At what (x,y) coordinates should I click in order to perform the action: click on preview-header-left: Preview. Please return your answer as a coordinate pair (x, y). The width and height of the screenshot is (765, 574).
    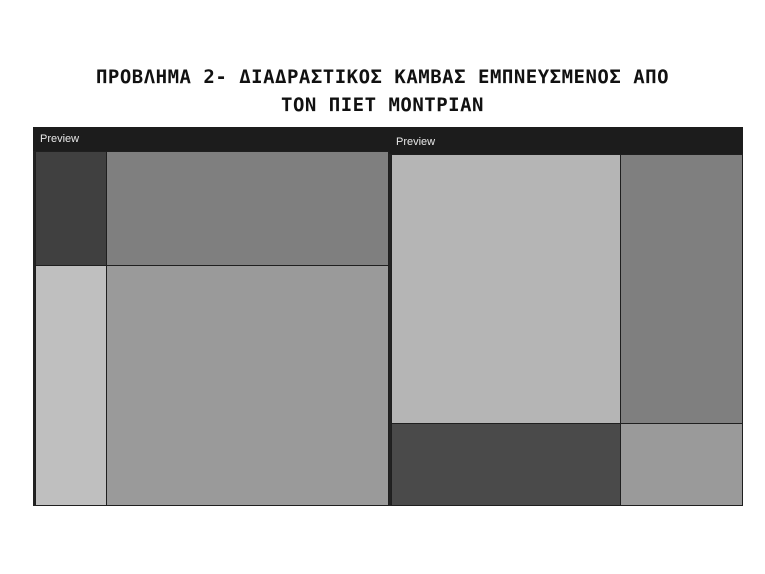
    Looking at the image, I should click on (211, 139).